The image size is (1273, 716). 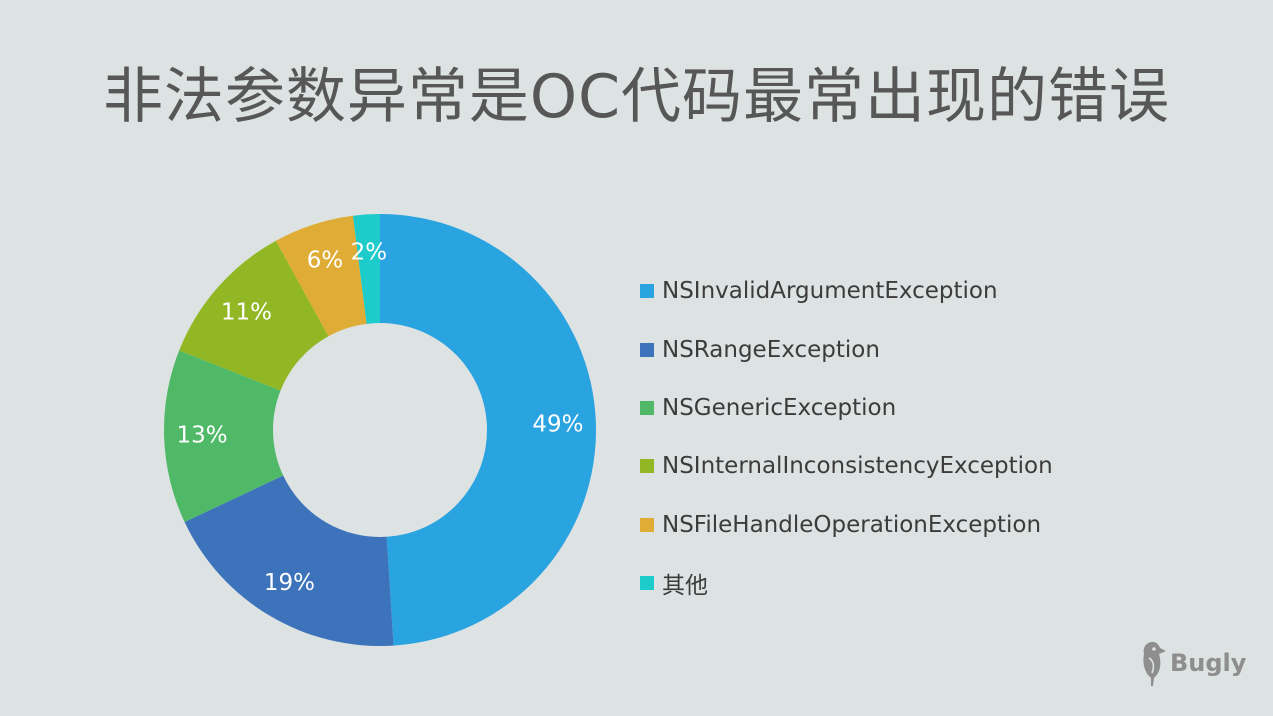 I want to click on legend-item: NSFileHandleOperationException, so click(x=846, y=525).